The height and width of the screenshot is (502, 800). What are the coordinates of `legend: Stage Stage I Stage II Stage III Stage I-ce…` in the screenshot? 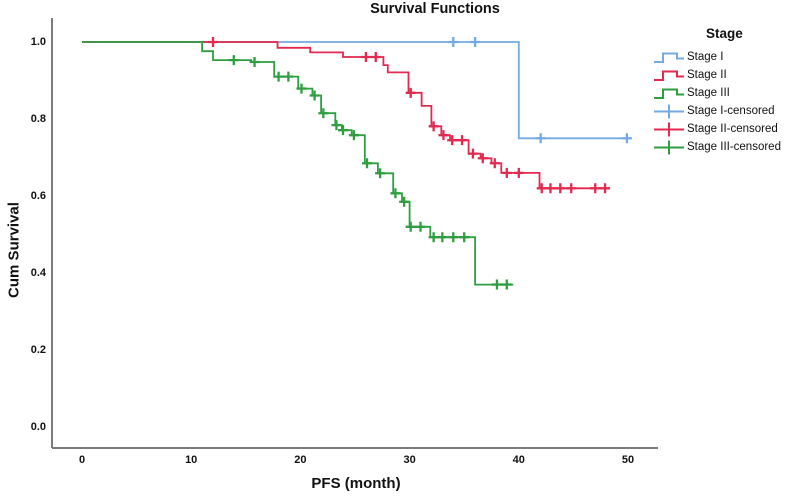 It's located at (726, 91).